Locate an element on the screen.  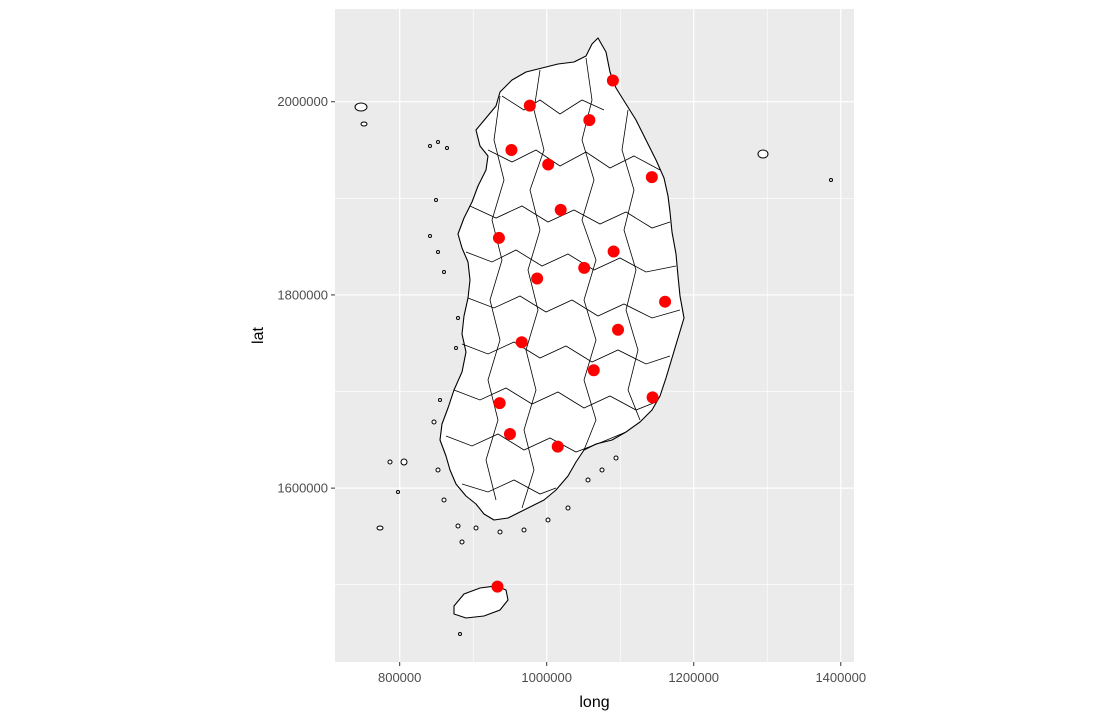
x-tick-label: 1400000 is located at coordinates (840, 677).